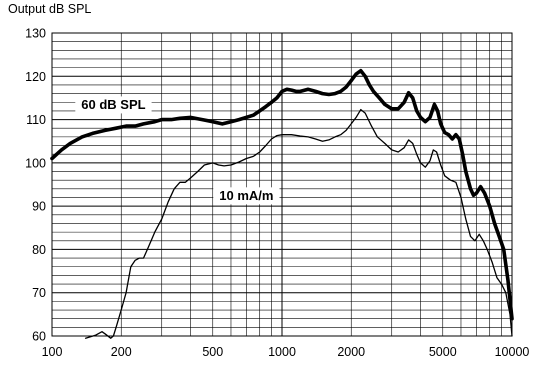 Image resolution: width=533 pixels, height=365 pixels. What do you see at coordinates (39, 207) in the screenshot?
I see `y-tick-label: 90` at bounding box center [39, 207].